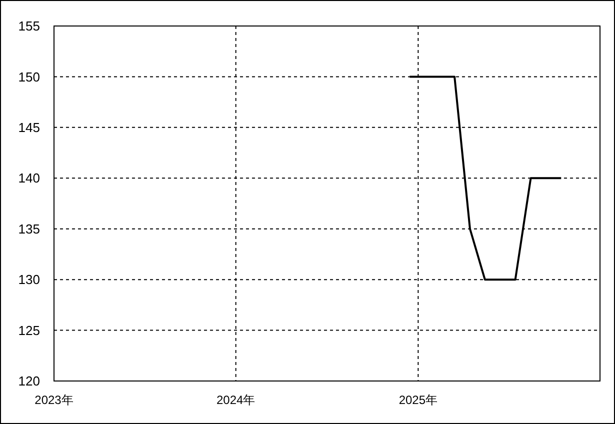  What do you see at coordinates (29, 381) in the screenshot?
I see `y-tick-label: 120` at bounding box center [29, 381].